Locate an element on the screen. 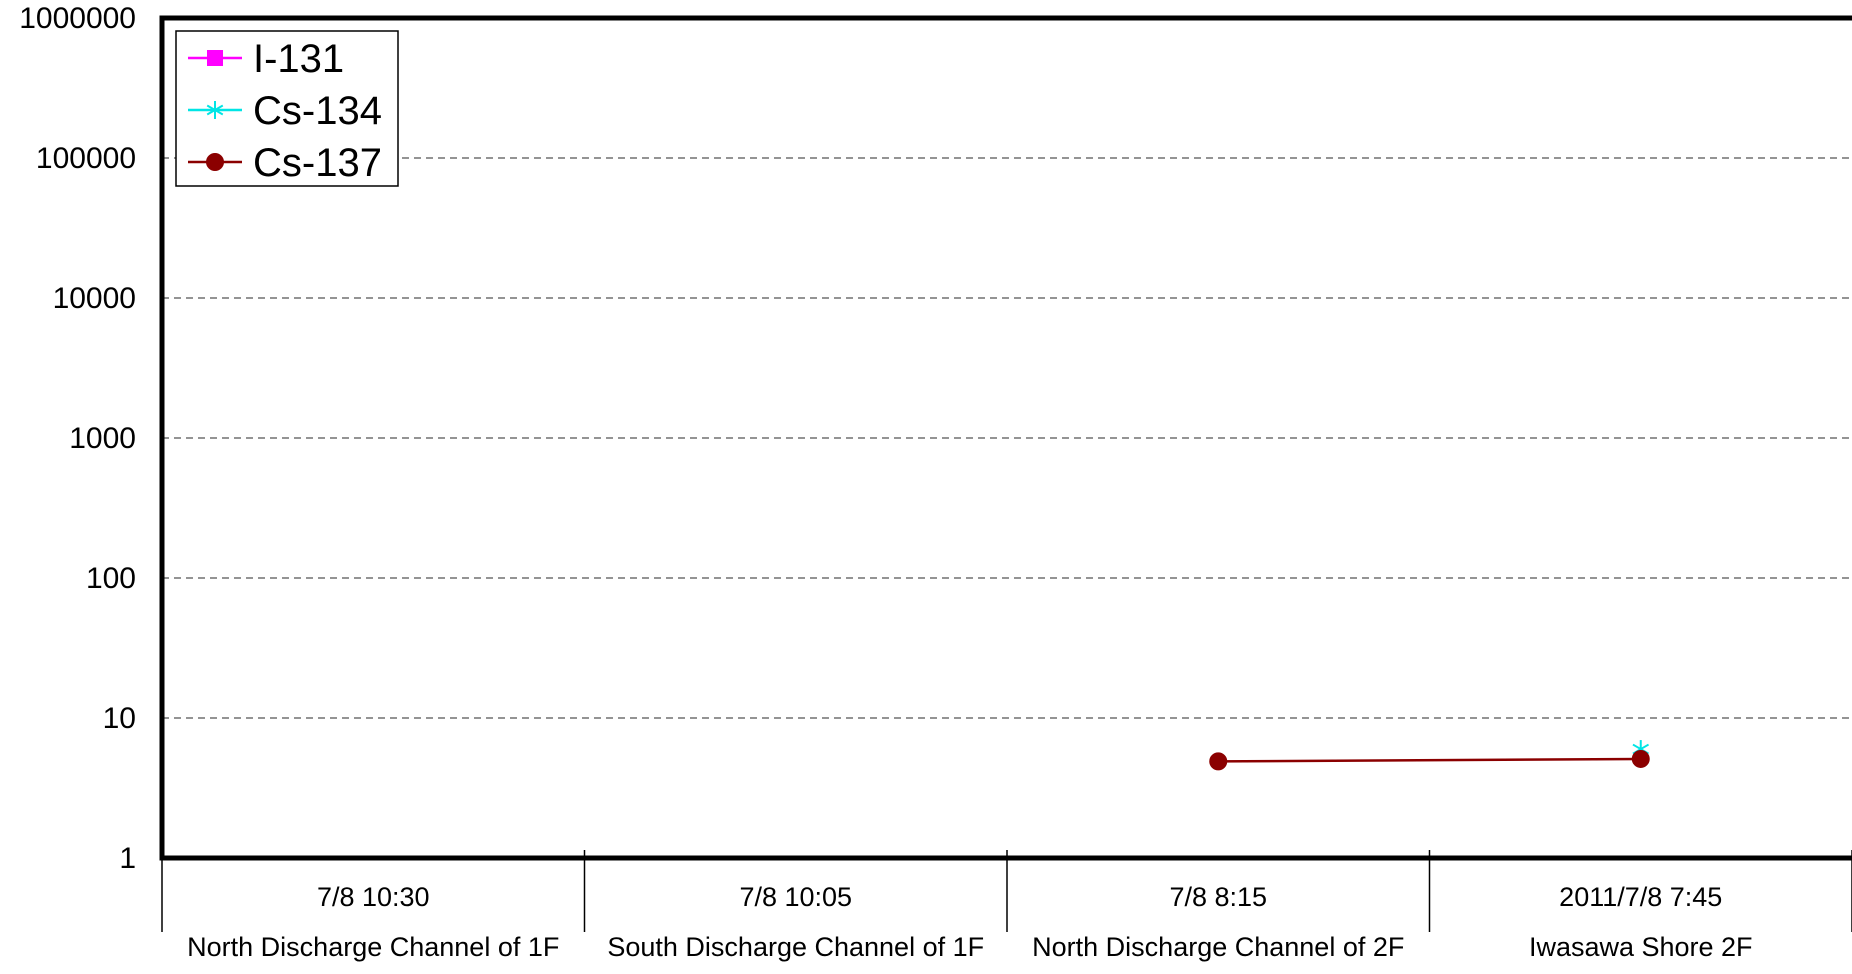 The height and width of the screenshot is (974, 1852). y-tick-label: 1 is located at coordinates (127, 858).